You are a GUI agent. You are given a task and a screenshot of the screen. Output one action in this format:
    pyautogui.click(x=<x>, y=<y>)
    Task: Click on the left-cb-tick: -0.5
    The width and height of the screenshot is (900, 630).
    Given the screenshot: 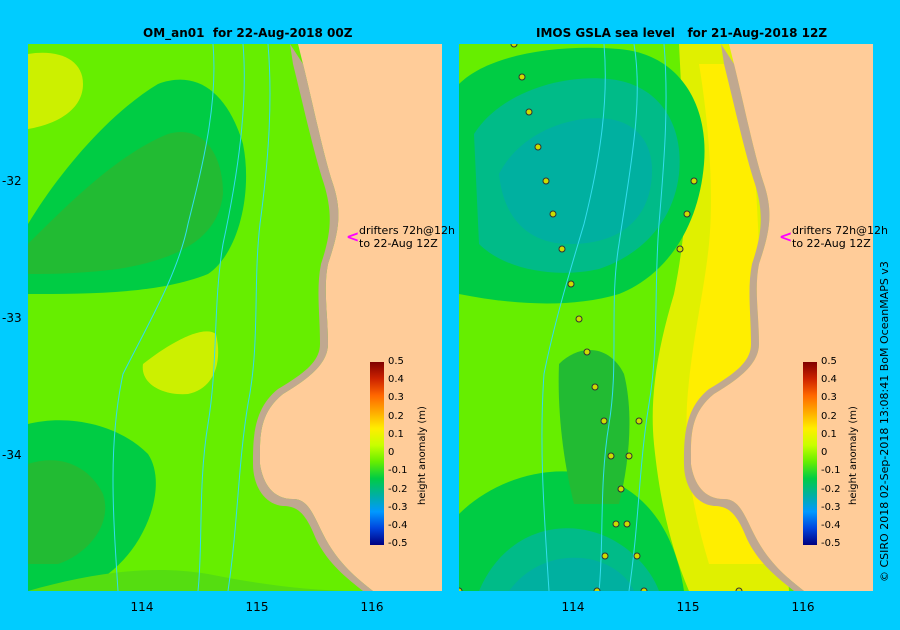 What is the action you would take?
    pyautogui.click(x=398, y=543)
    